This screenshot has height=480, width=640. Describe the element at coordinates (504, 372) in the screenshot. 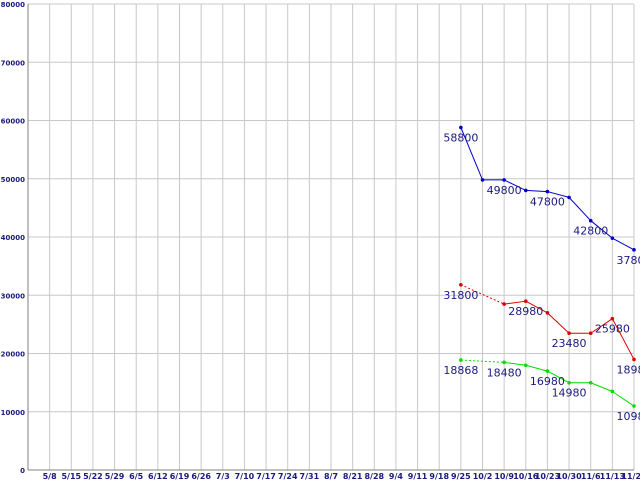

I see `series-3-data-label: 18480` at that location.